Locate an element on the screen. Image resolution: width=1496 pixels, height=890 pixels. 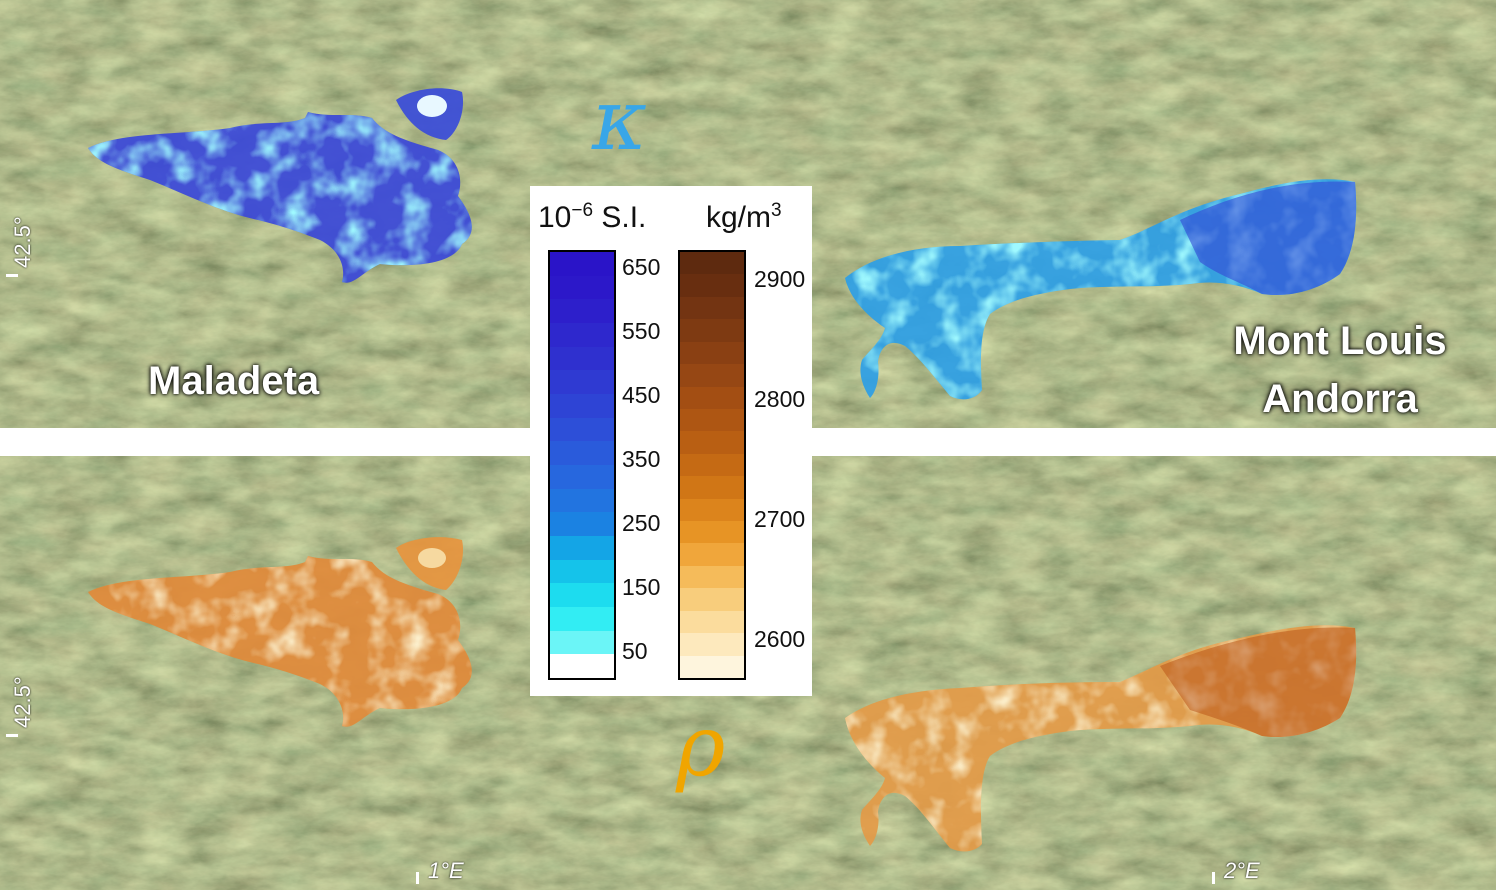
rho-unit-base: kg/m is located at coordinates (739, 217).